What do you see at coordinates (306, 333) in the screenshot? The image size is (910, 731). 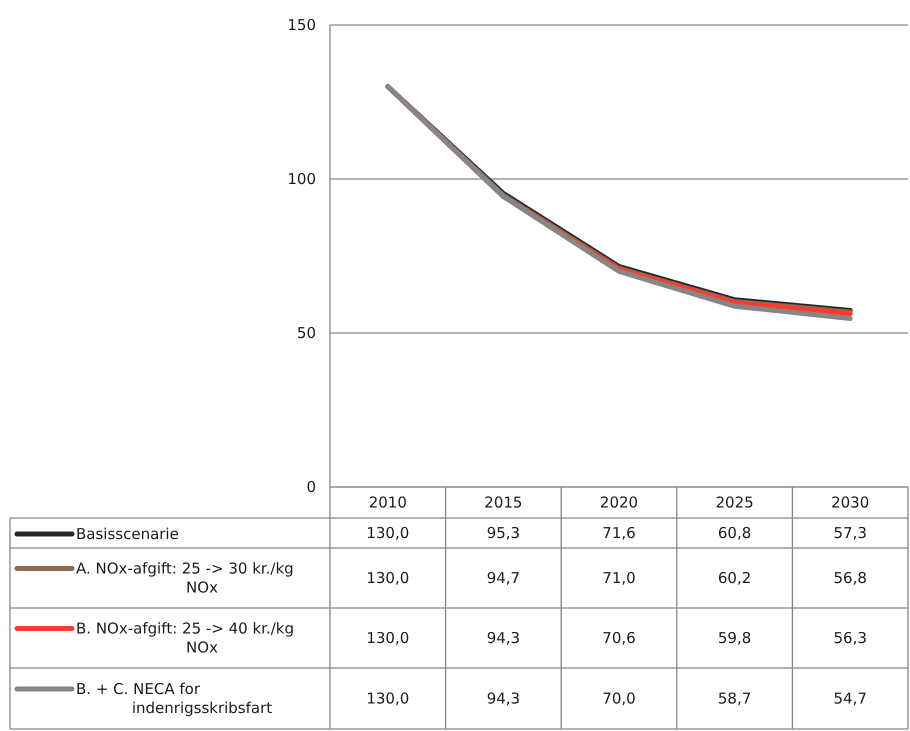 I see `y-tick-label: 50` at bounding box center [306, 333].